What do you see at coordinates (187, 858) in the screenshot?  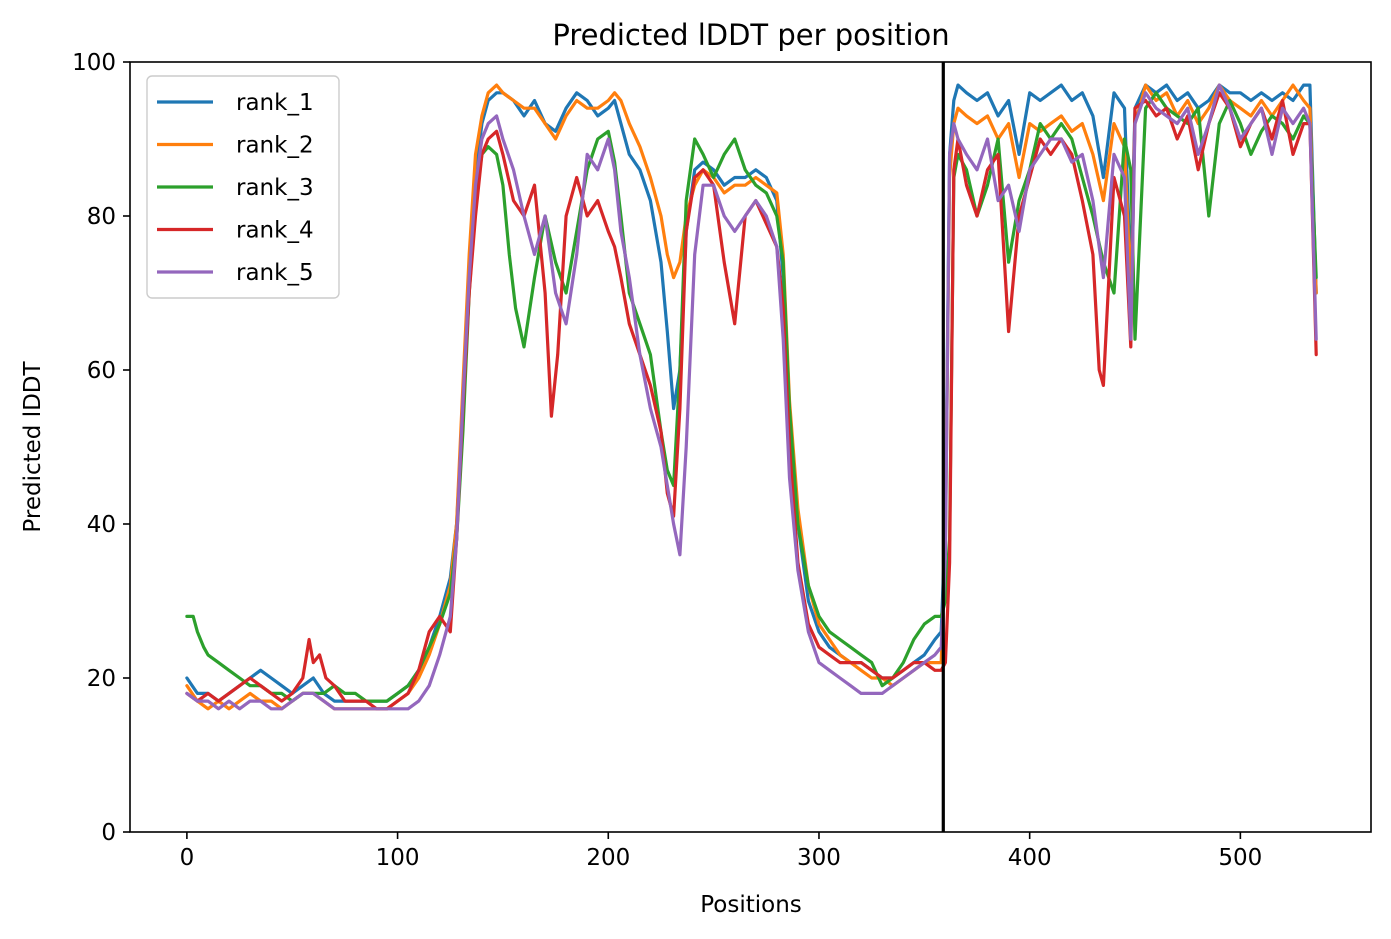 I see `x-tick-label: 0` at bounding box center [187, 858].